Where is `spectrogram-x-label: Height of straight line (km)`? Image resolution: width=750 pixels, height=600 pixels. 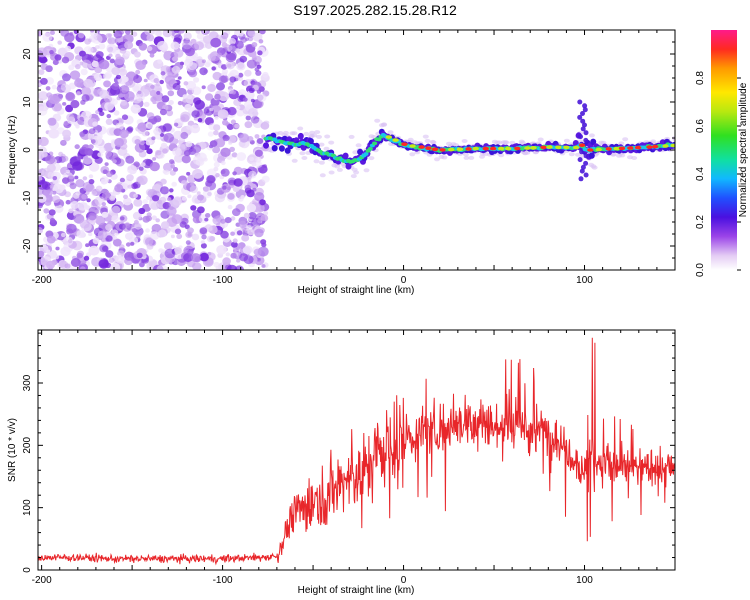 spectrogram-x-label: Height of straight line (km) is located at coordinates (356, 290).